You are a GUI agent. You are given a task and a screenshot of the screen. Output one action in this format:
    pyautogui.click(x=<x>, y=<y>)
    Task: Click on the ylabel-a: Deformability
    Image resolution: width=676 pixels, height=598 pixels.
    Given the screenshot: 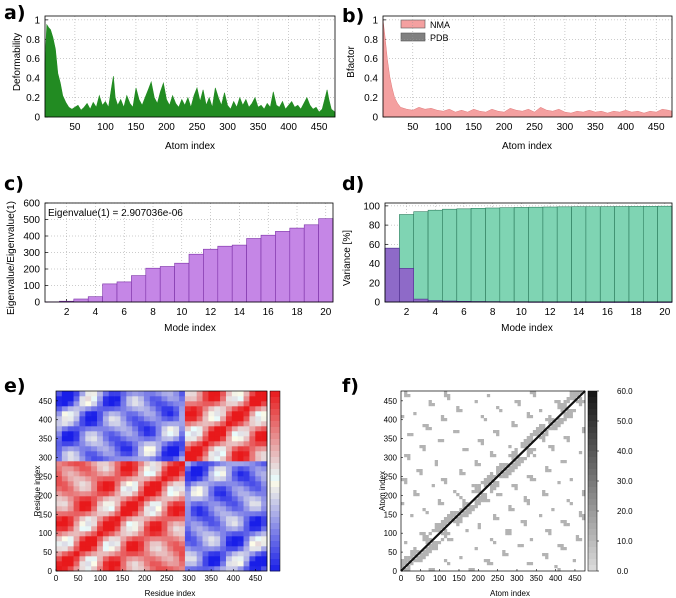 What is the action you would take?
    pyautogui.click(x=17, y=62)
    